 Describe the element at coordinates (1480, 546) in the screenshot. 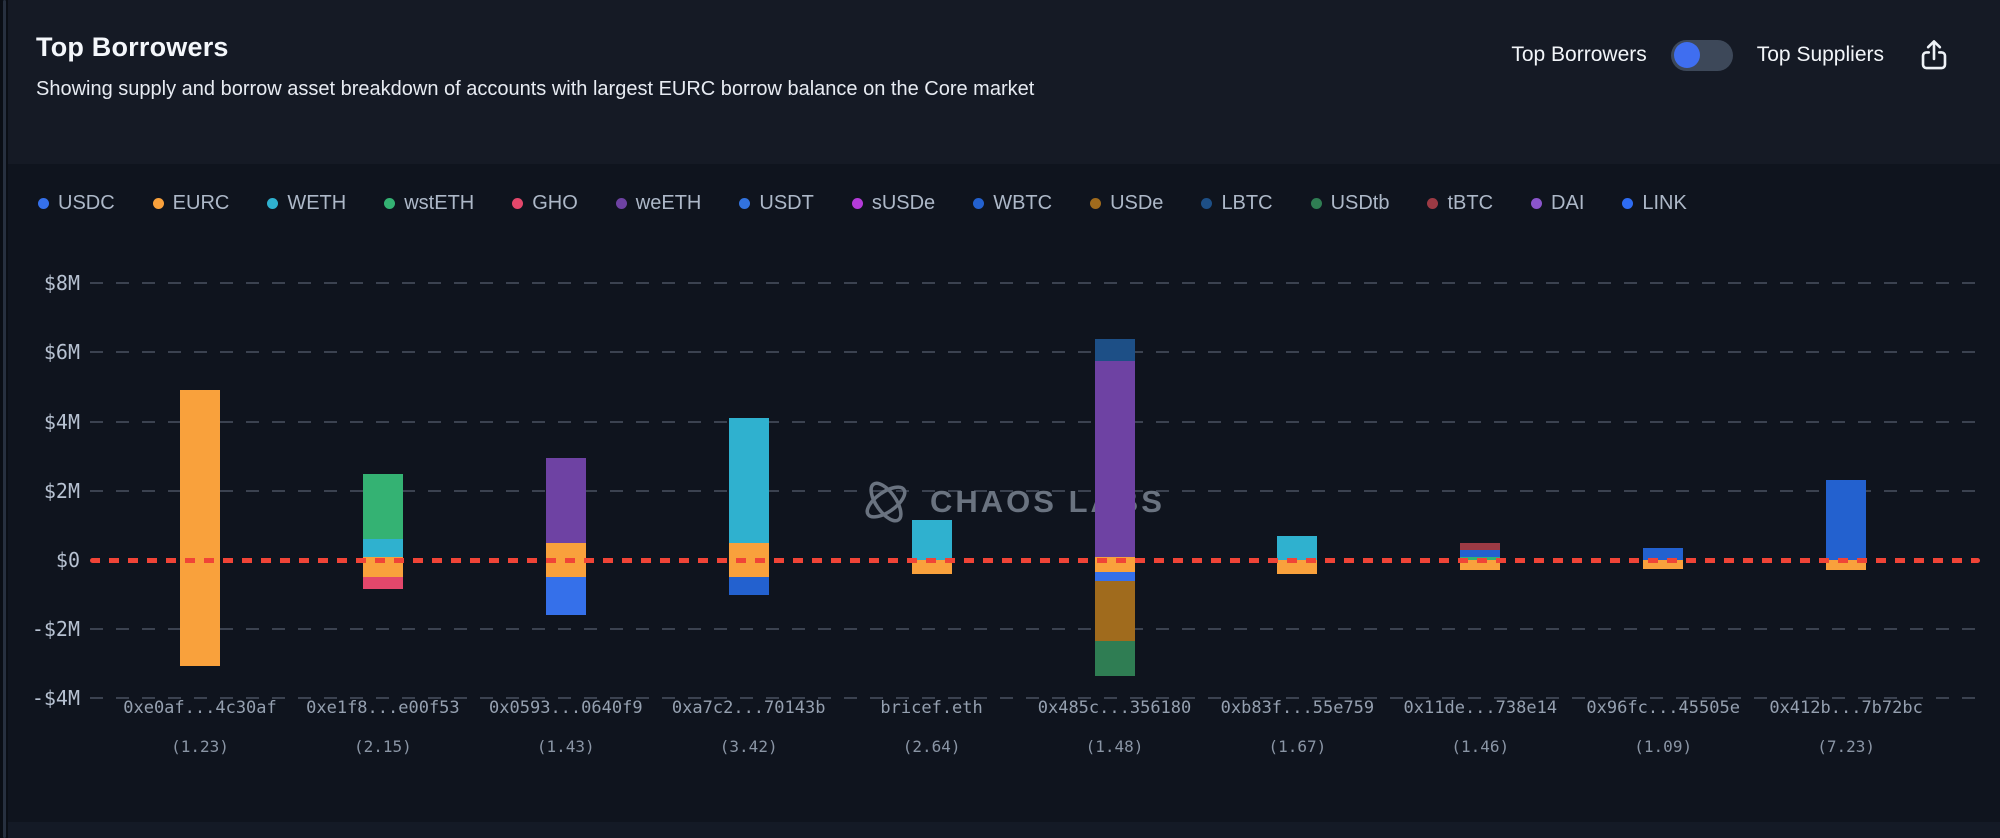

I see `bar-segment-supply-tBTC` at that location.